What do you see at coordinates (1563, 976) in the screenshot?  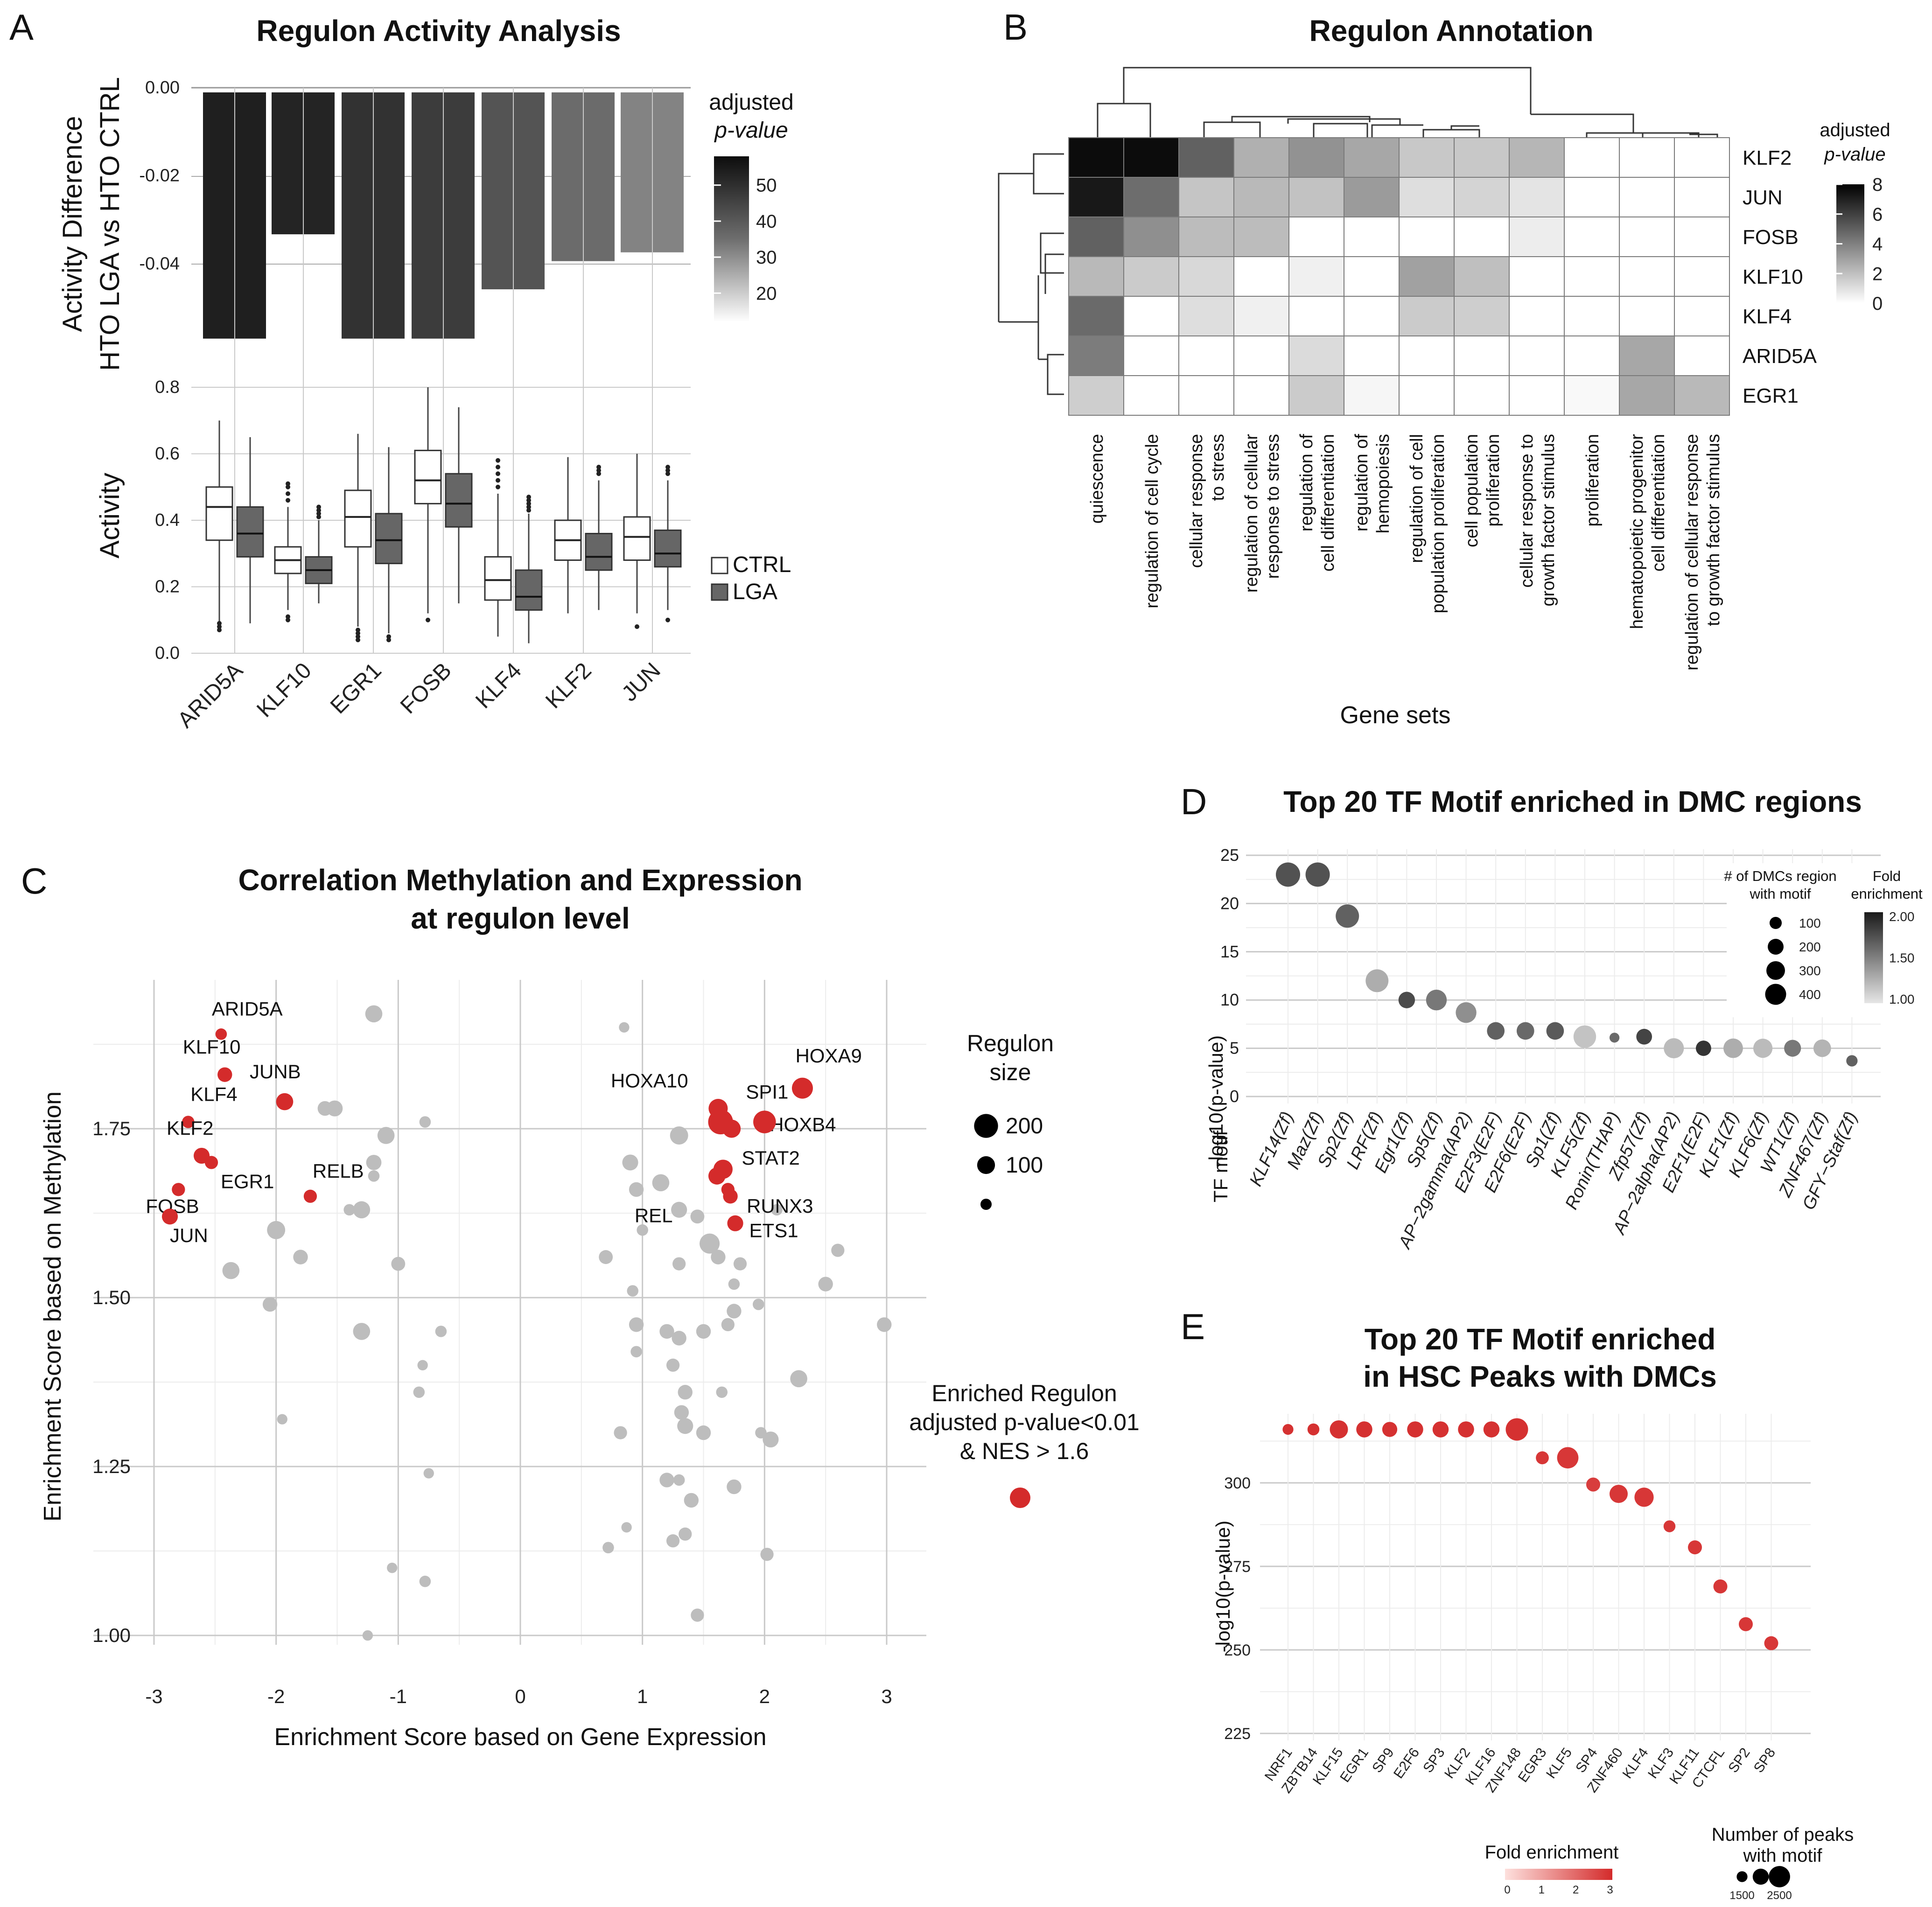 I see `grid` at bounding box center [1563, 976].